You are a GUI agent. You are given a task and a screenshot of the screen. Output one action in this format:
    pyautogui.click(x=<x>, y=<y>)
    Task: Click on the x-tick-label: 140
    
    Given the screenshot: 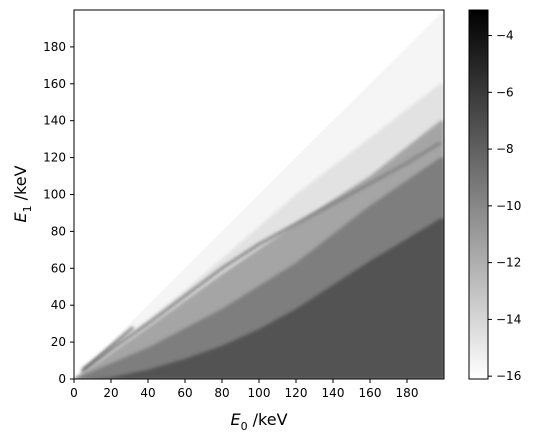 What is the action you would take?
    pyautogui.click(x=333, y=393)
    